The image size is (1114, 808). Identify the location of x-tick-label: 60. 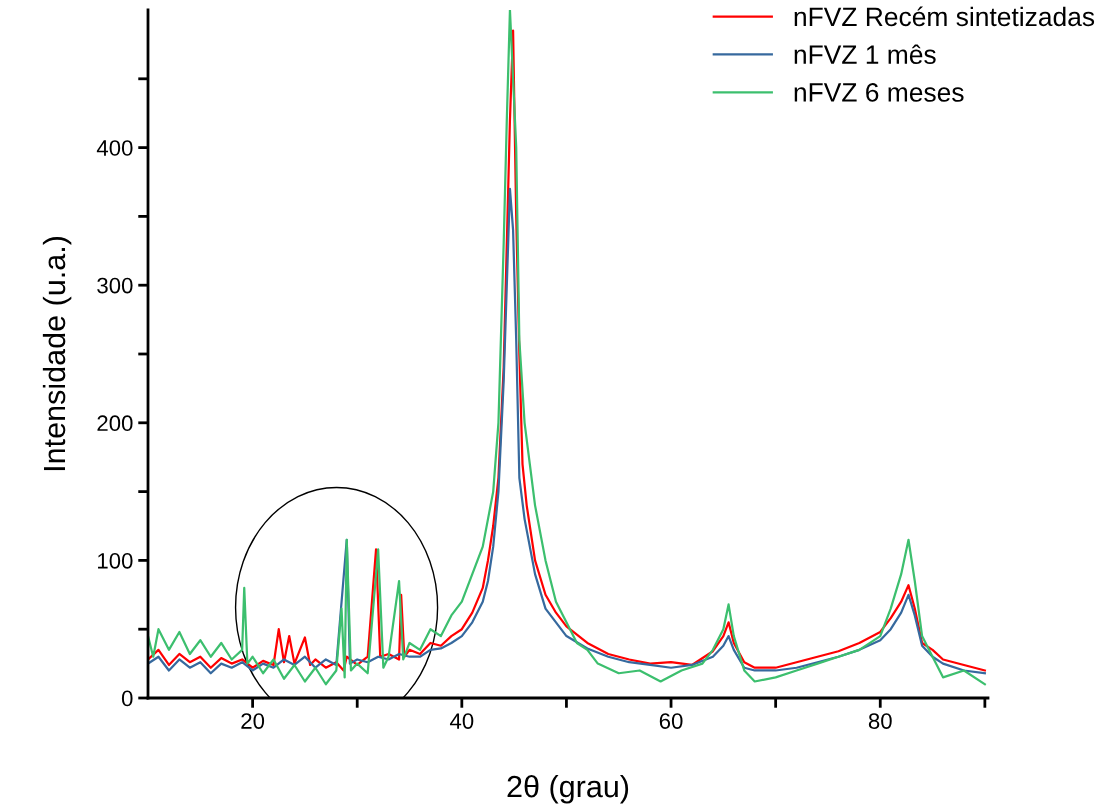
(671, 721).